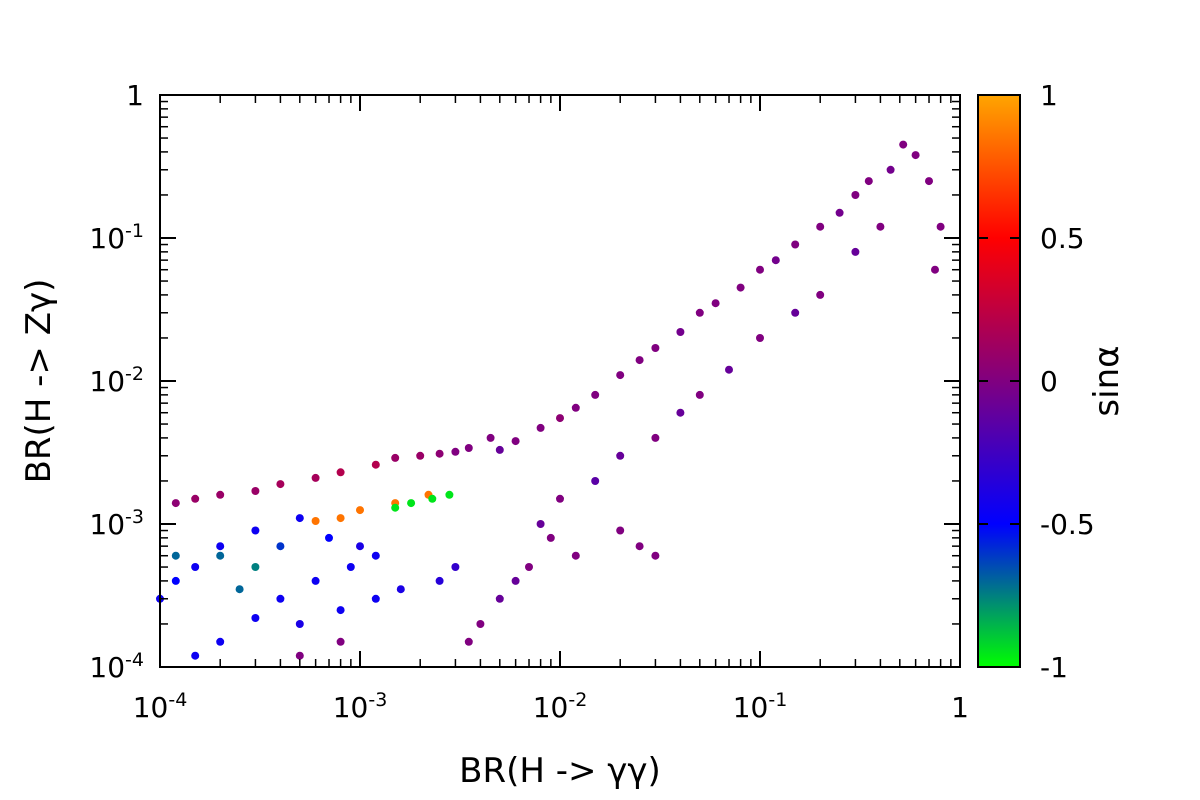 The width and height of the screenshot is (1200, 800). I want to click on colorbar-tick-label: -0.5, so click(1067, 524).